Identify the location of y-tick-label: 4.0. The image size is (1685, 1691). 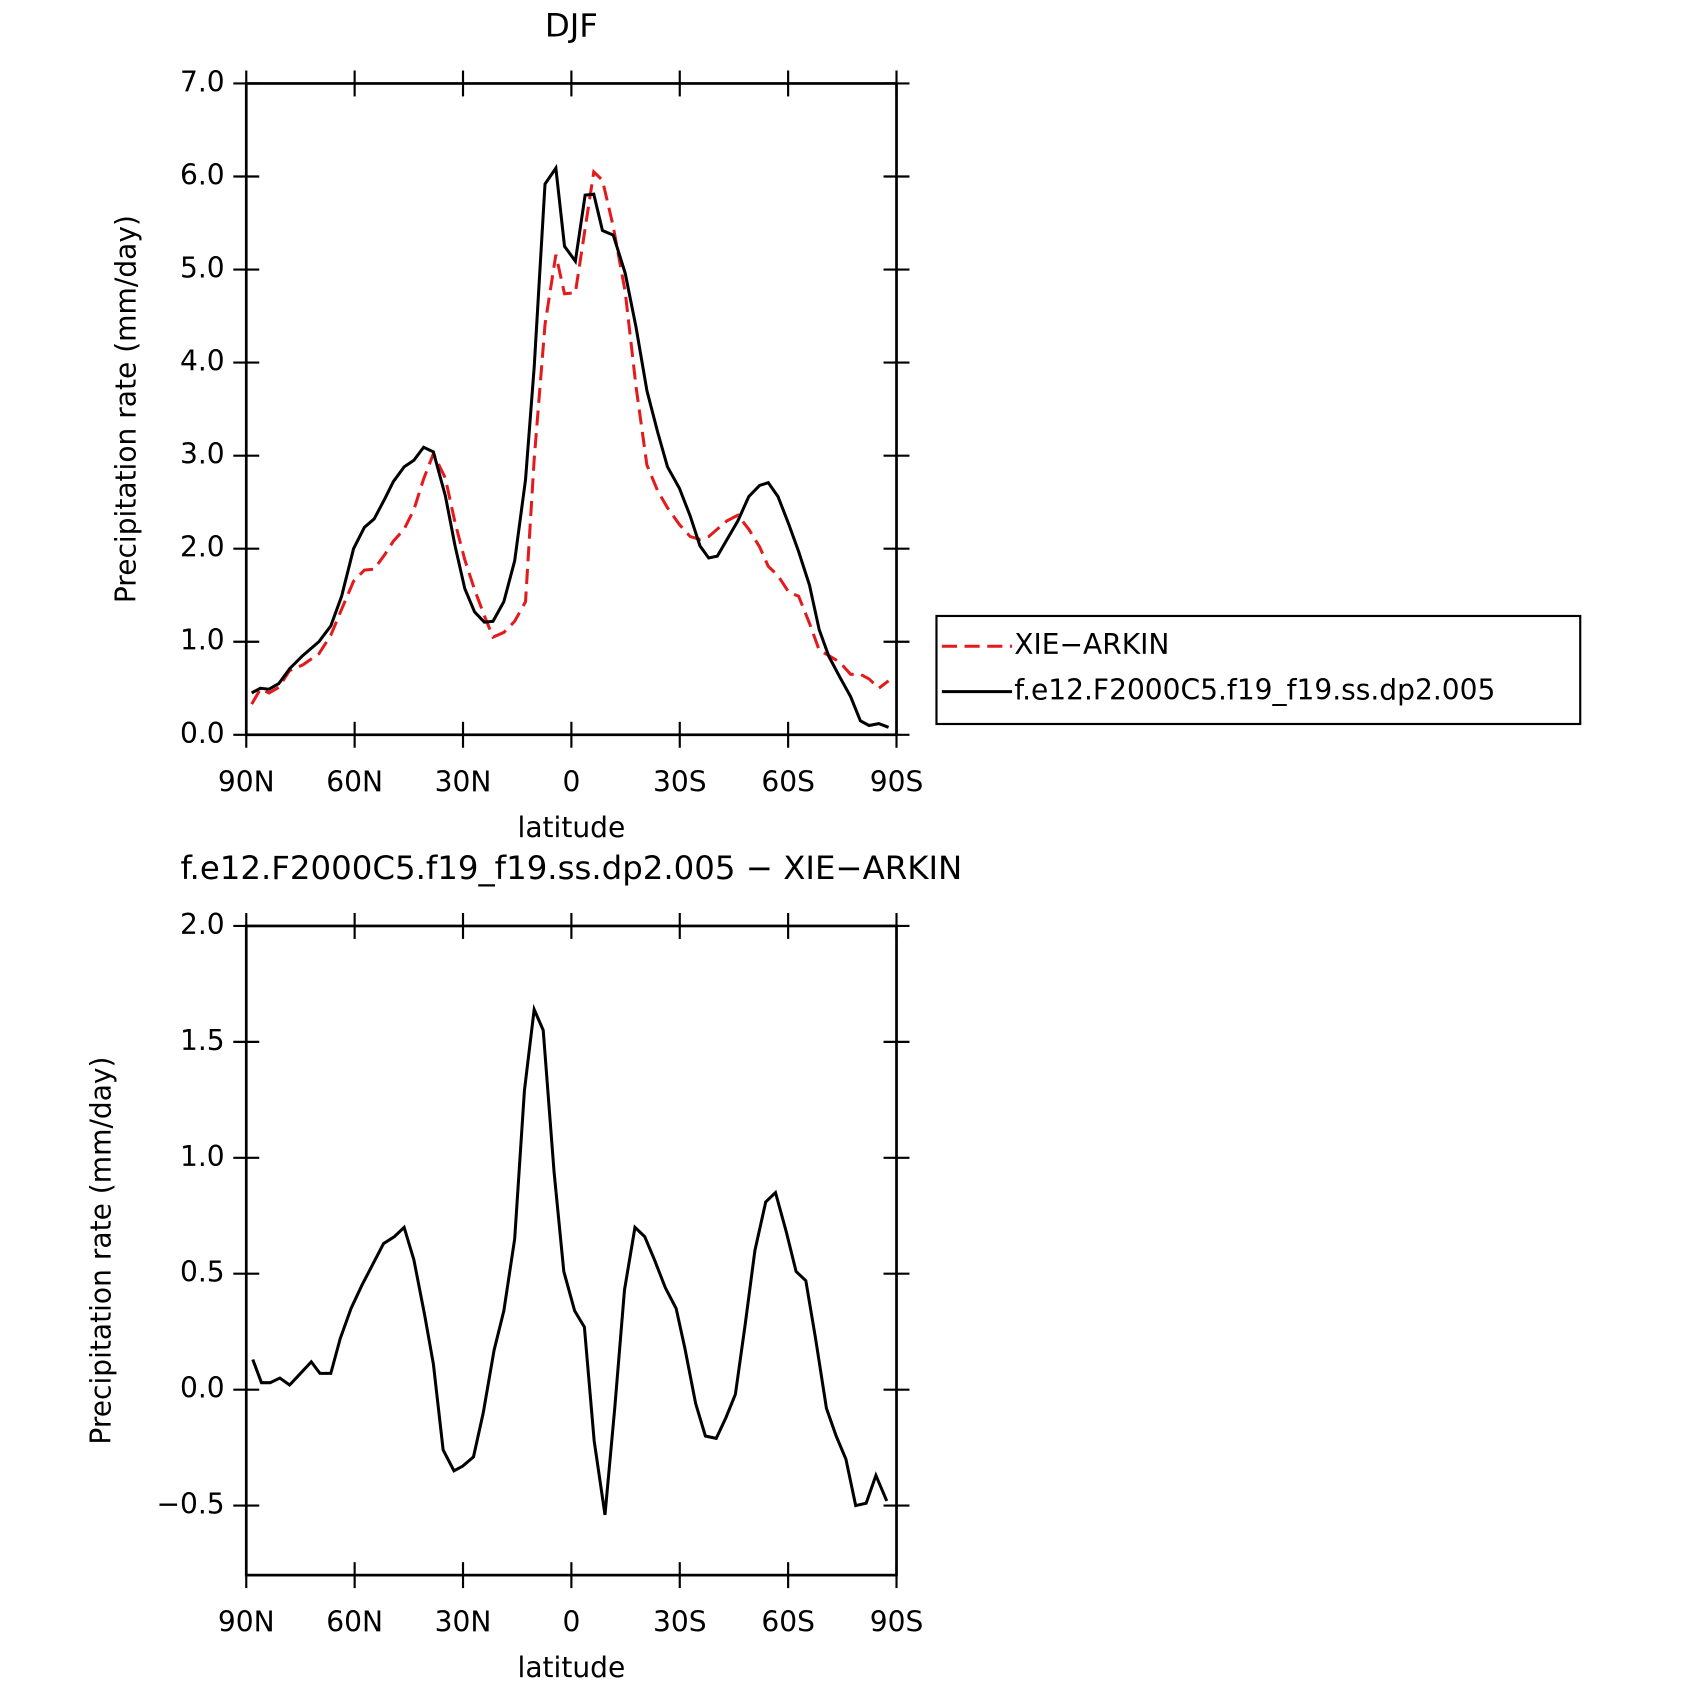
(202, 361).